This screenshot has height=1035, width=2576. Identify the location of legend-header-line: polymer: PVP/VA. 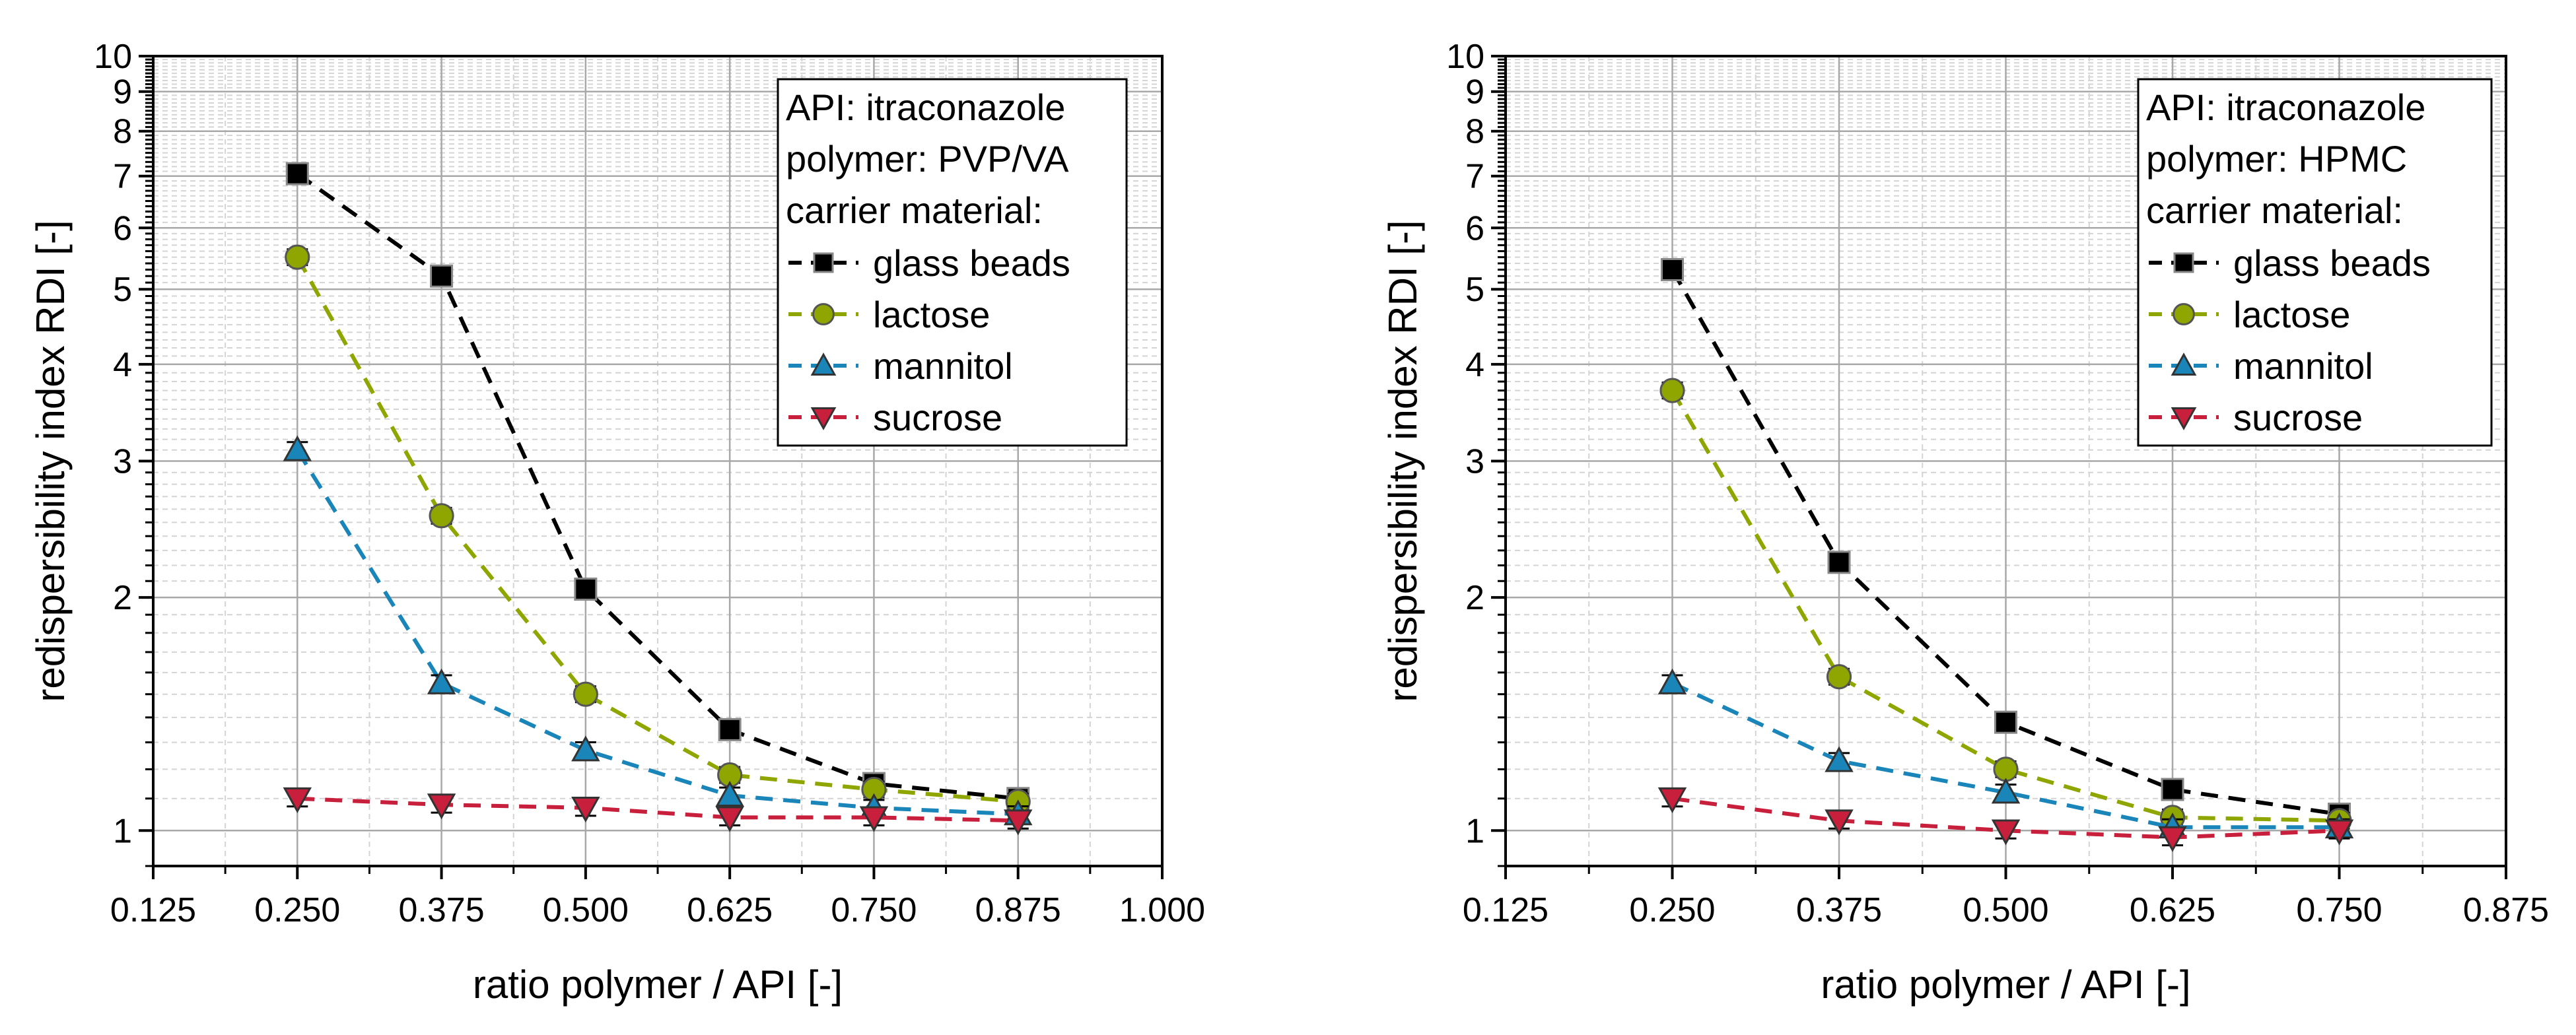
(927, 159).